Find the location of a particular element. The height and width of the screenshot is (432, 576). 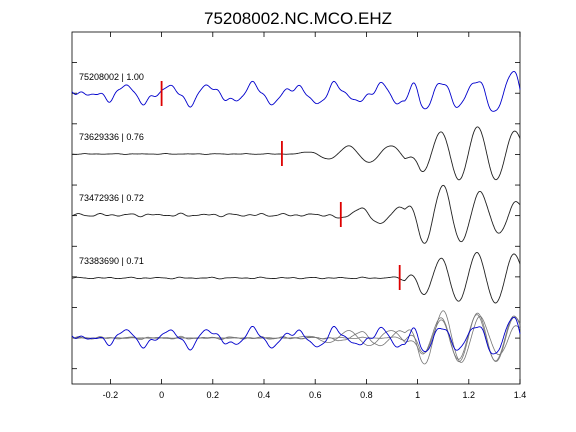

x-tick-label: 1.2 is located at coordinates (469, 395).